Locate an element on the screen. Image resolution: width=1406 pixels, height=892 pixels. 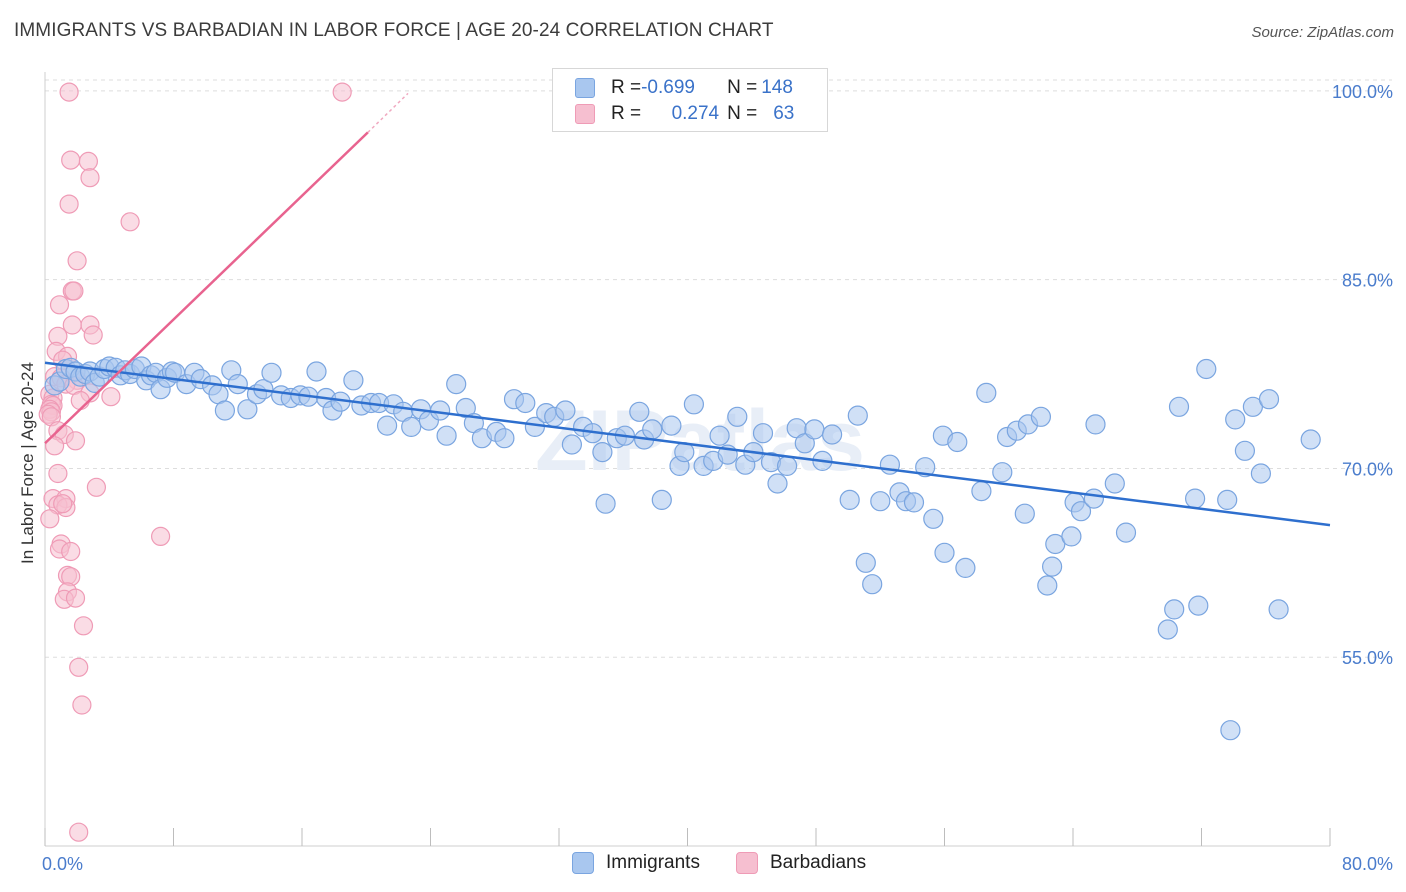
y-tick-label: 100.0% is located at coordinates (1362, 92).